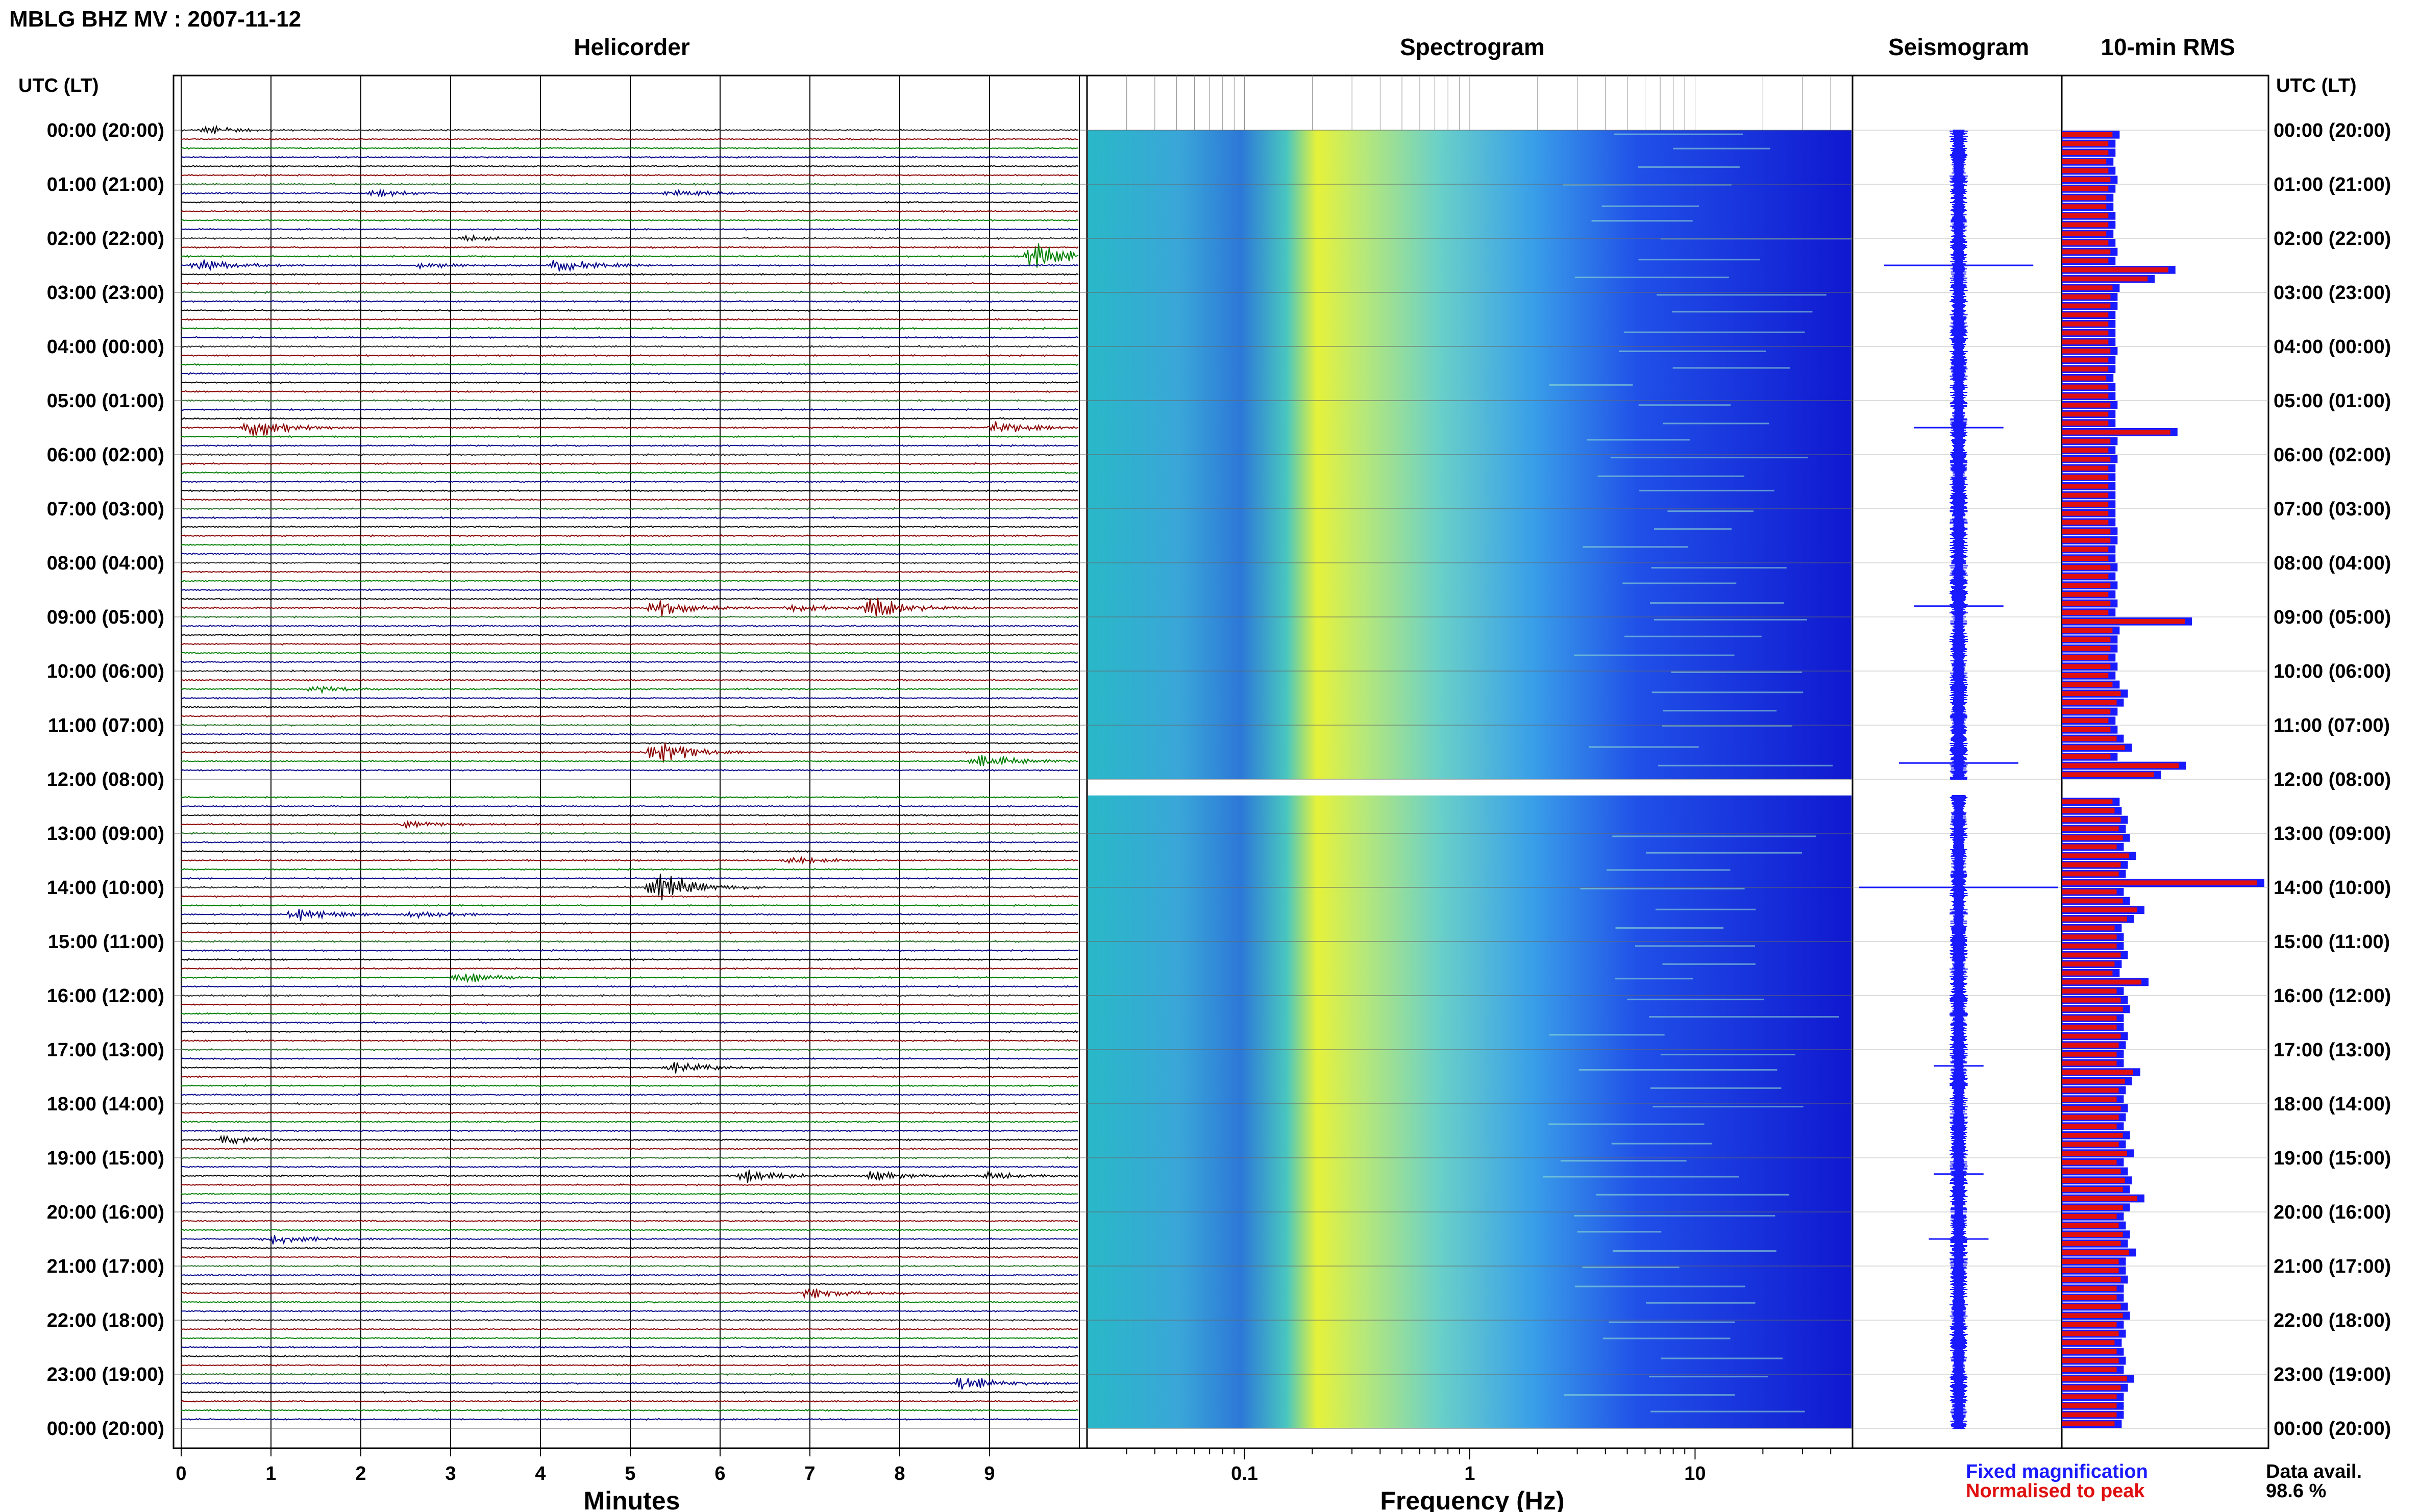 The width and height of the screenshot is (2419, 1512). What do you see at coordinates (105, 1212) in the screenshot?
I see `time-label-left: 20:00 (16:00)` at bounding box center [105, 1212].